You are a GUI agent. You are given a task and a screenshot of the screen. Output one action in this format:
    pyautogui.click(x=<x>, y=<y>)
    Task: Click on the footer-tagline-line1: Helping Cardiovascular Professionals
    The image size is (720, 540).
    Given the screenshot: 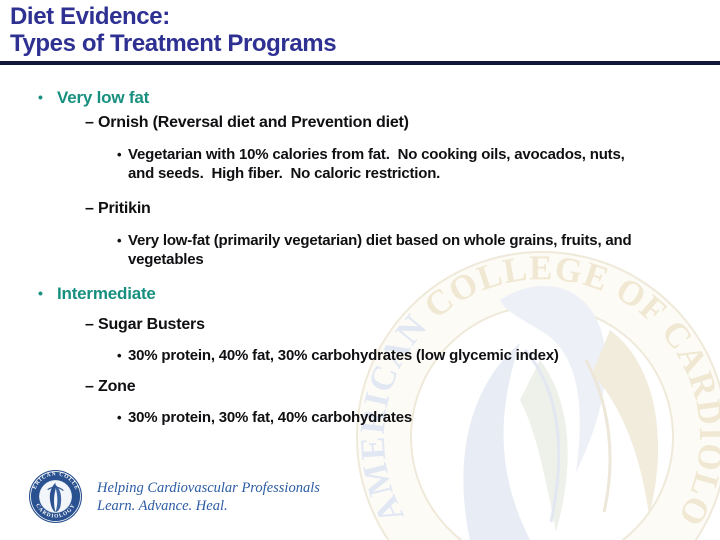 What is the action you would take?
    pyautogui.click(x=208, y=488)
    